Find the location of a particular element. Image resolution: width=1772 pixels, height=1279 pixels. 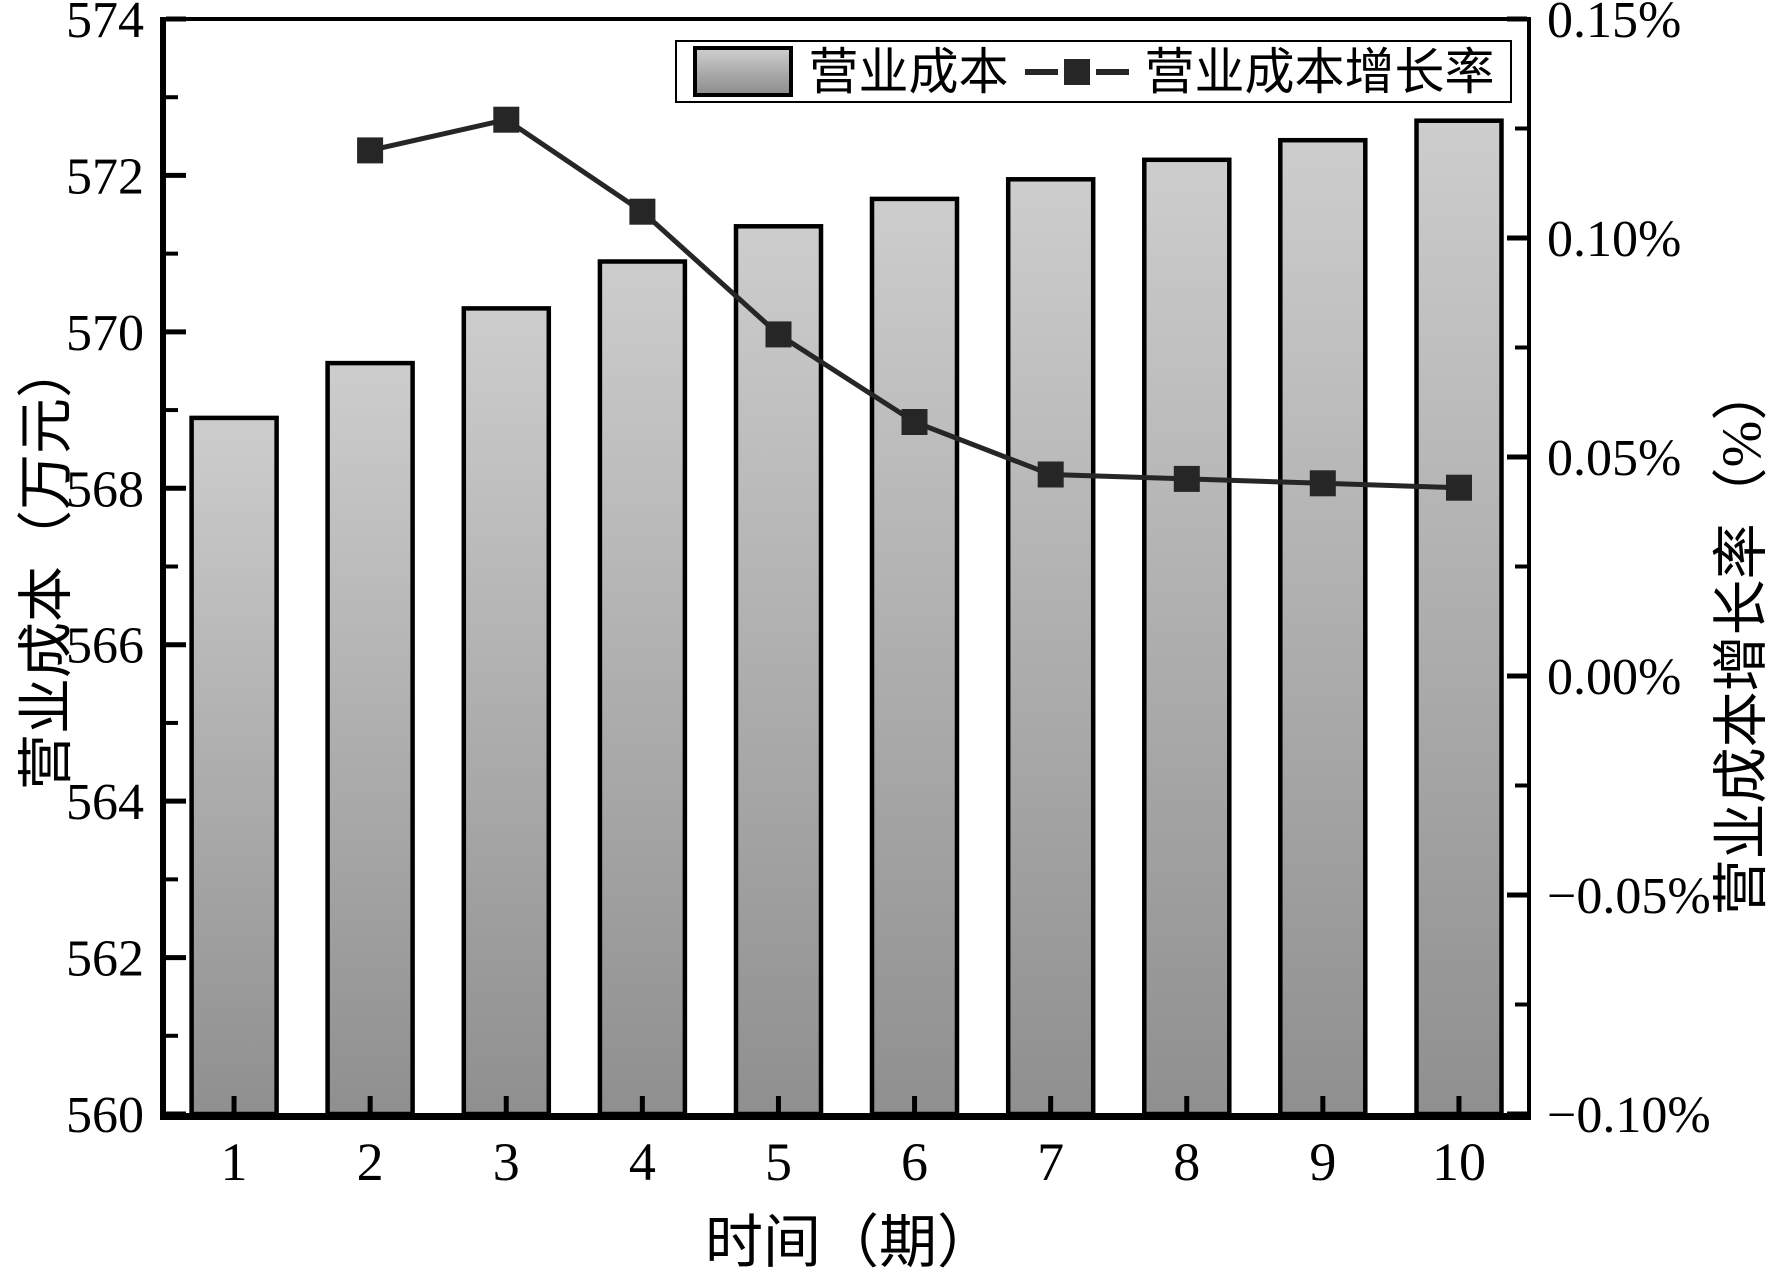

right-tick-label: −0.05% is located at coordinates (1629, 896).